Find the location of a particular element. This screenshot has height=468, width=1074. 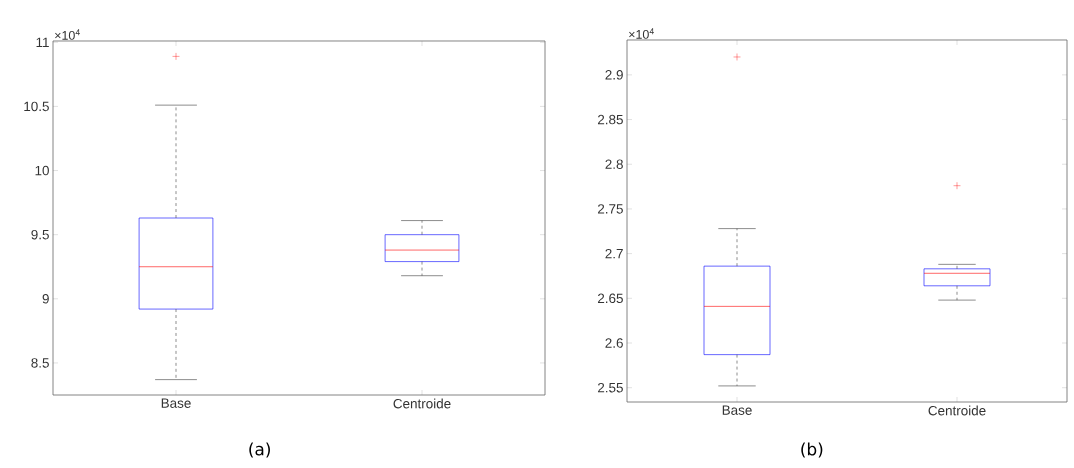

text: (b) is located at coordinates (812, 450).